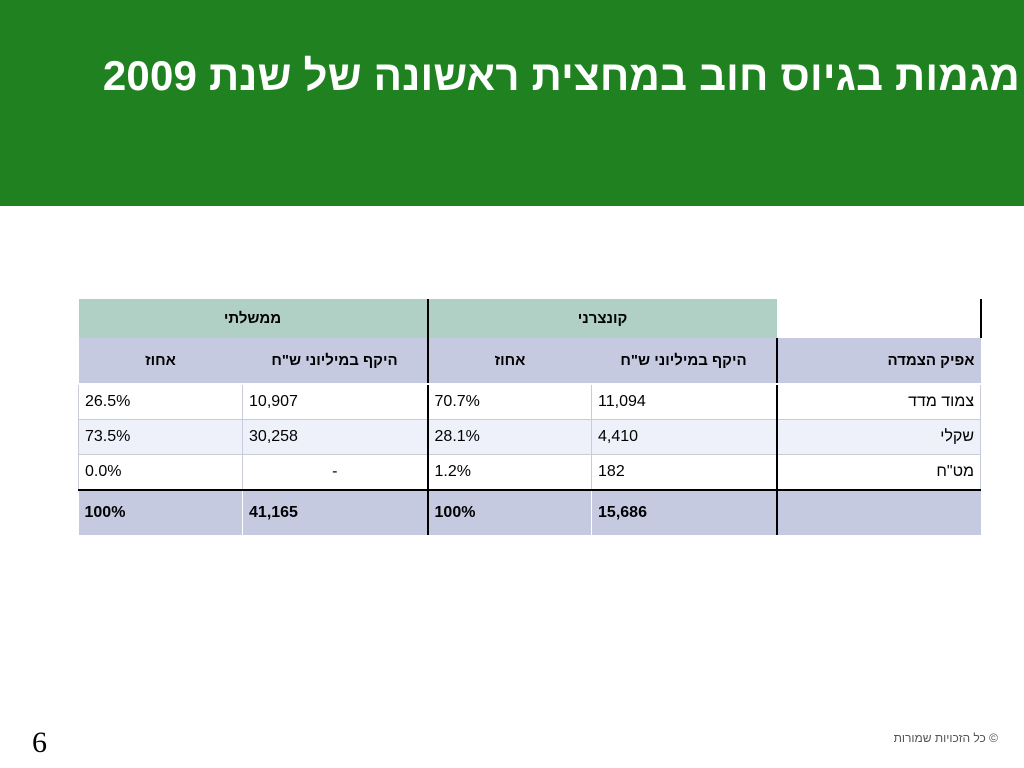 The width and height of the screenshot is (1024, 768). I want to click on total-label, so click(878, 512).